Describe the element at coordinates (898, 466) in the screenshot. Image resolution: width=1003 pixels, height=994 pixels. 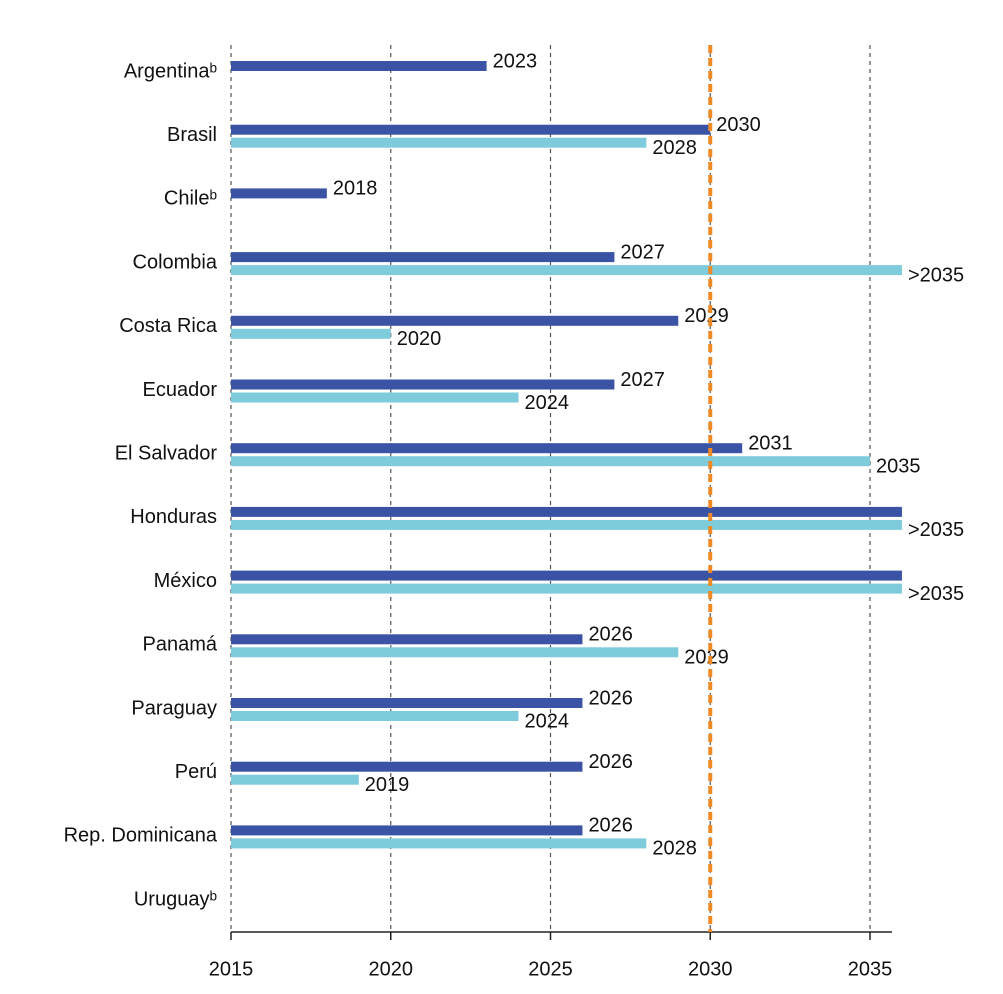
I see `value-label: 2035` at that location.